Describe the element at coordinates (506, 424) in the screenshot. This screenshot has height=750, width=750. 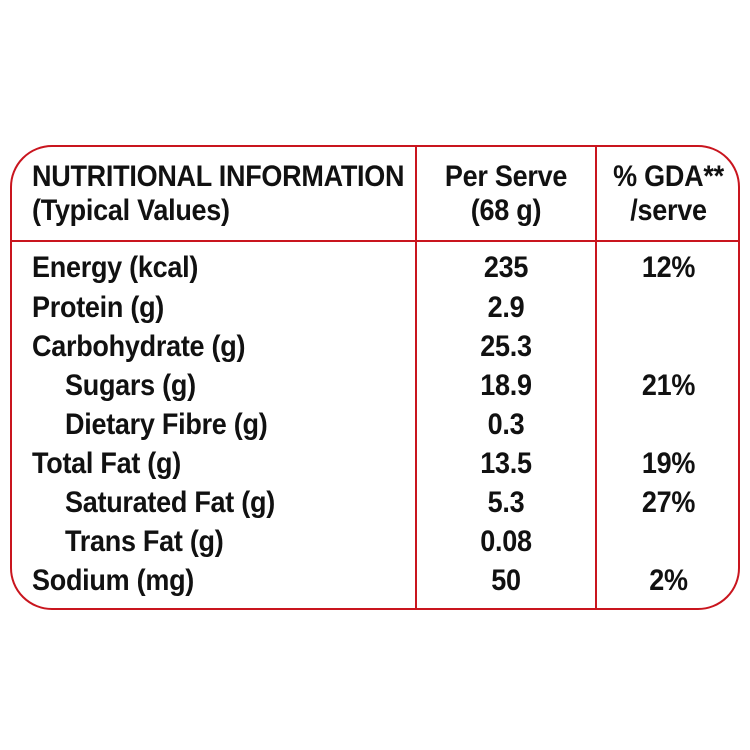
I see `row-value-dietary-fibre: 0.3` at that location.